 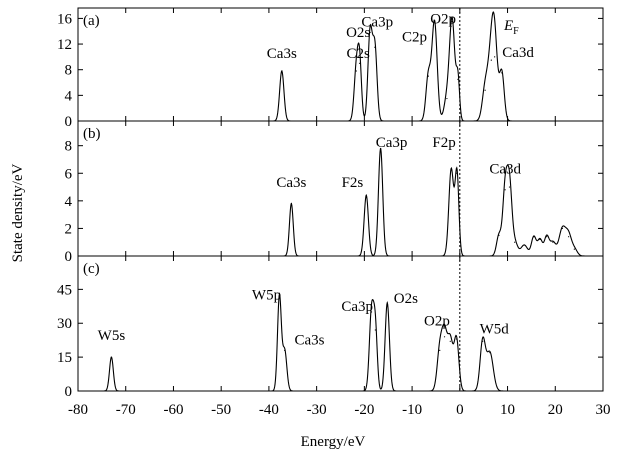 I want to click on x-tick-label: -80, so click(x=78, y=410).